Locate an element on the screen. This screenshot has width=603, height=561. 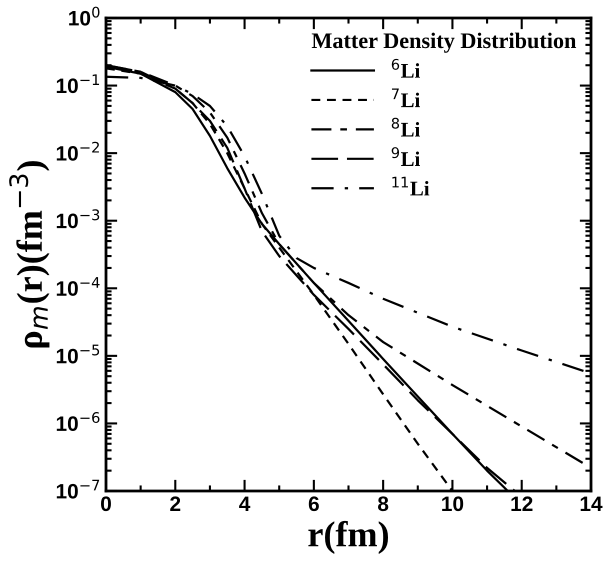
y-tick-label: 10$^{−2}$ is located at coordinates (77, 151).